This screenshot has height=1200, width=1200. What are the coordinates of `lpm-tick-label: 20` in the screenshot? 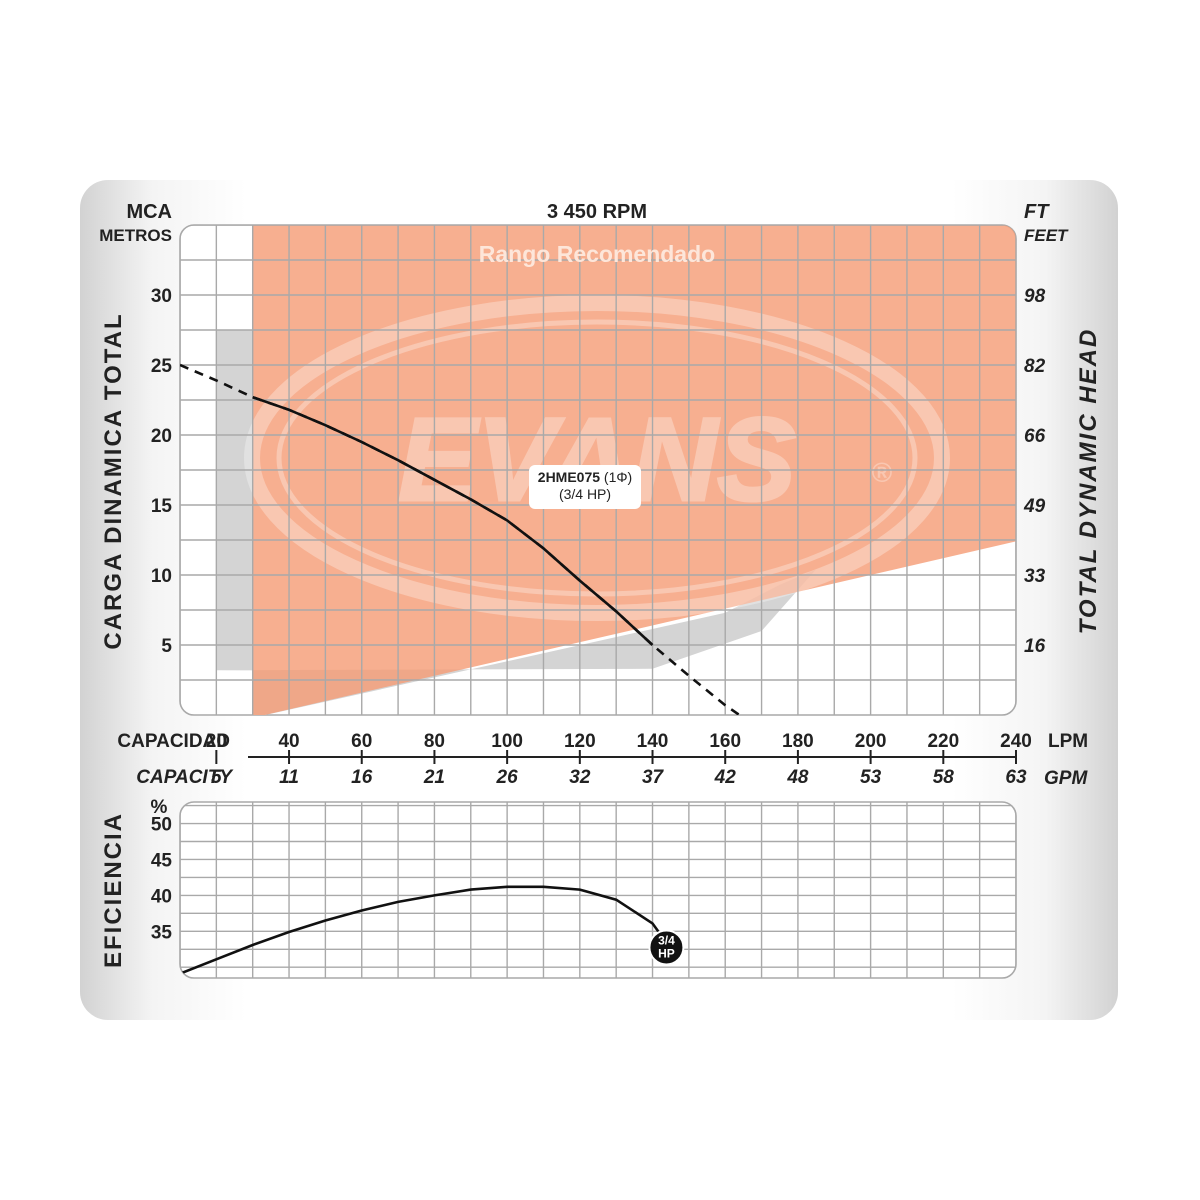 It's located at (216, 741).